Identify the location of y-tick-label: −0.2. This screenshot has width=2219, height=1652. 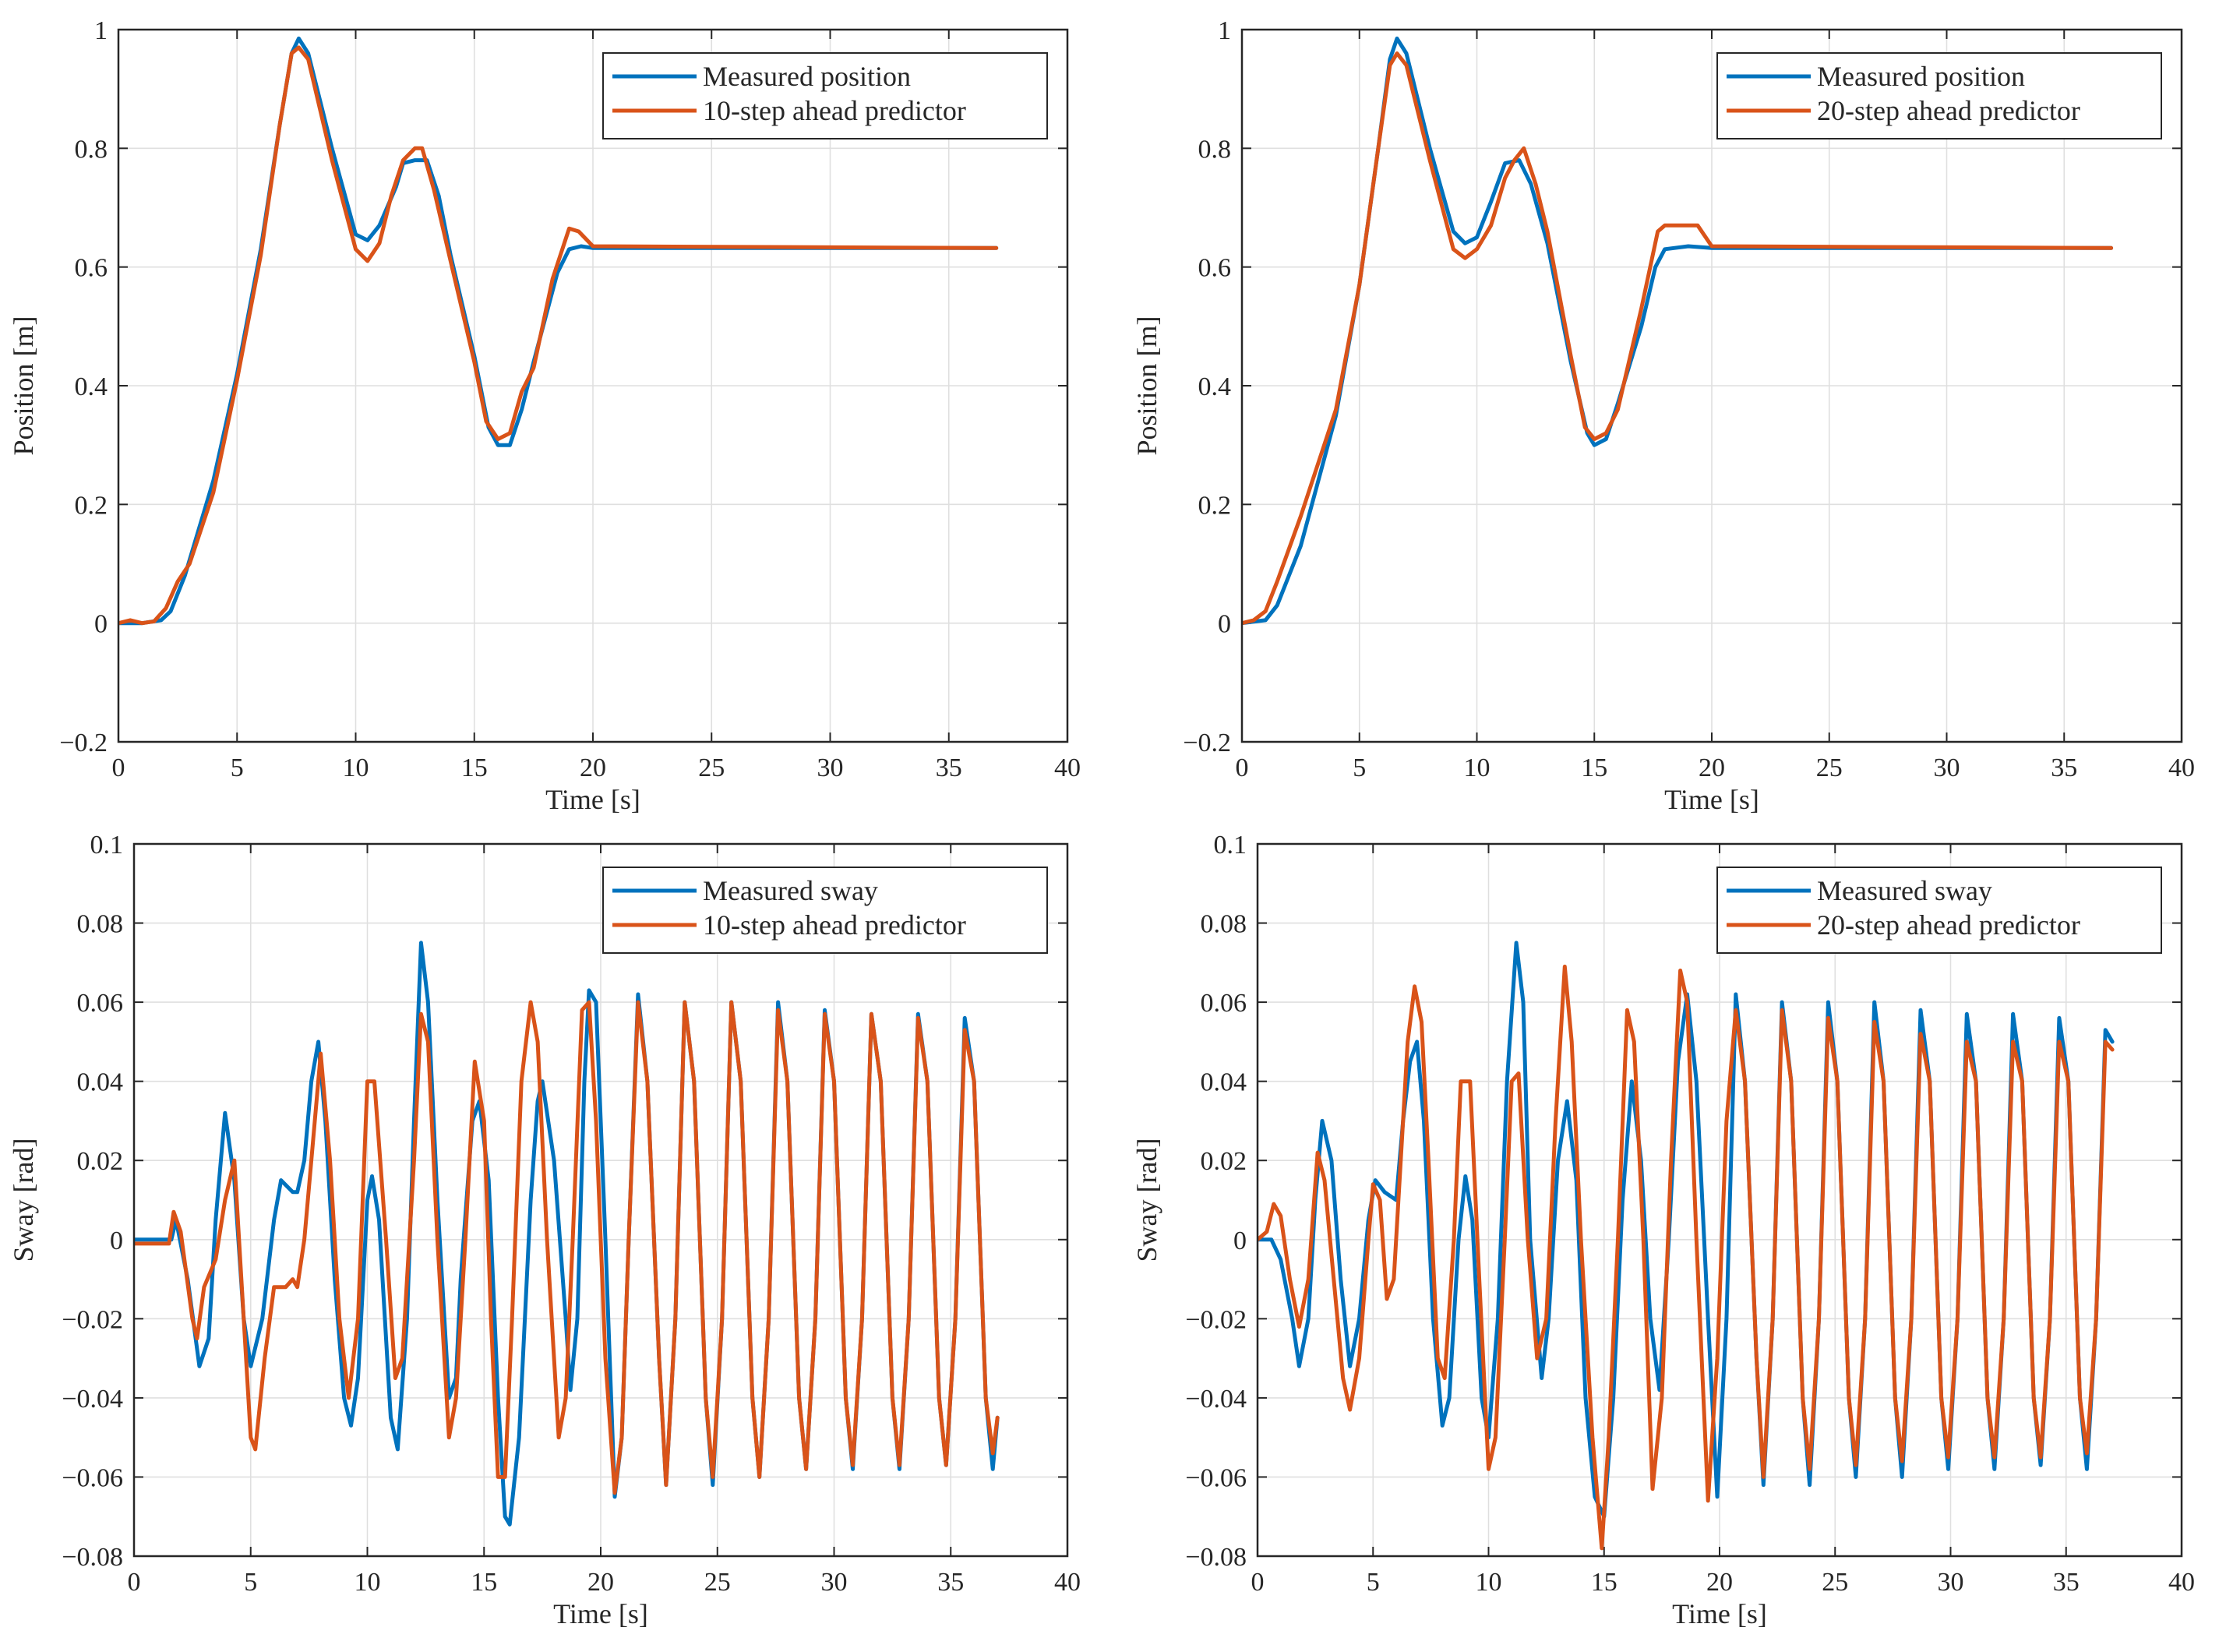
(83, 743).